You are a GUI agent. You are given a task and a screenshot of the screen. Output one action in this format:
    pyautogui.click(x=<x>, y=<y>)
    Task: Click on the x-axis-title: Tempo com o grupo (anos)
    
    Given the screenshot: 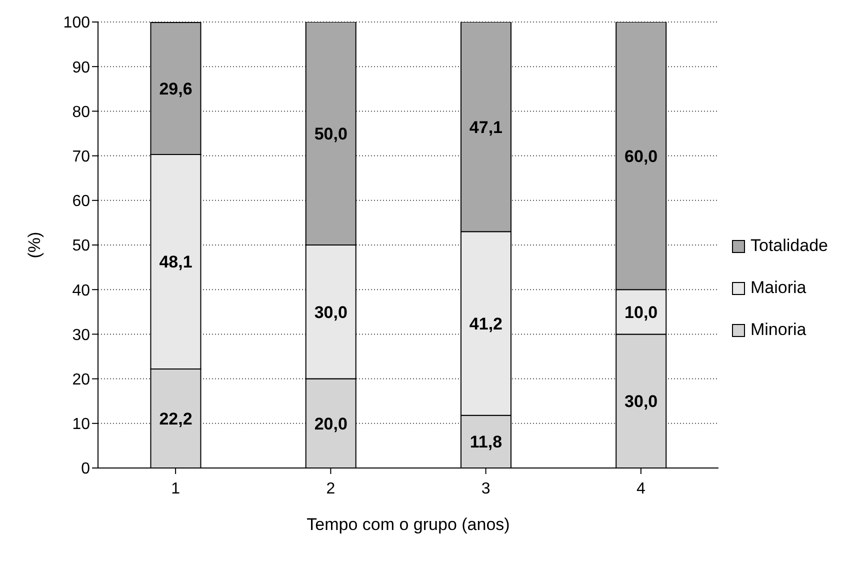 What is the action you would take?
    pyautogui.click(x=408, y=524)
    